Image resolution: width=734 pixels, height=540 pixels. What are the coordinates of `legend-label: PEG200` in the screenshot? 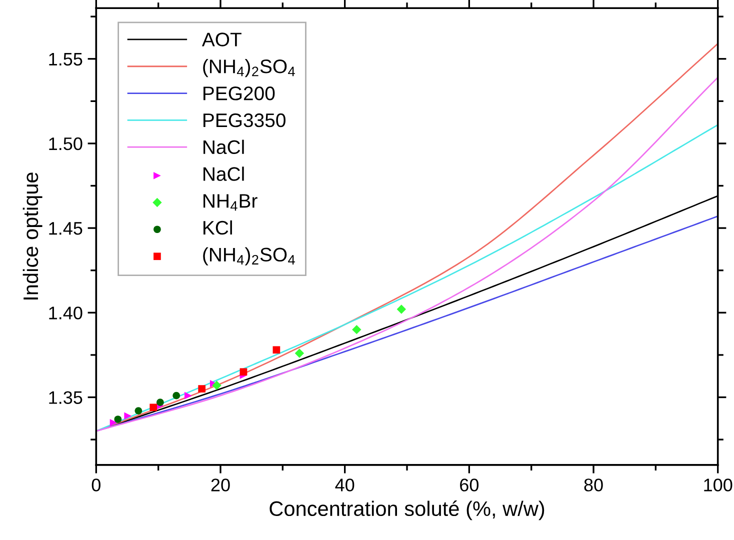 It's located at (239, 93).